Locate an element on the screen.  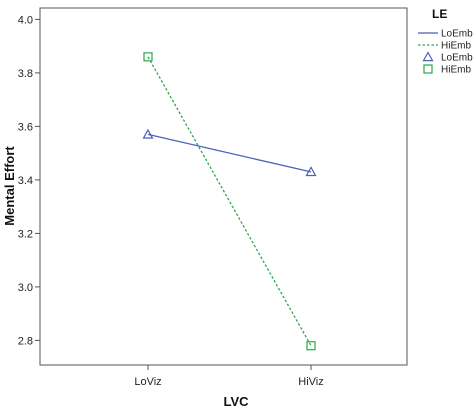
y-tick-label: 3.6 is located at coordinates (25, 127).